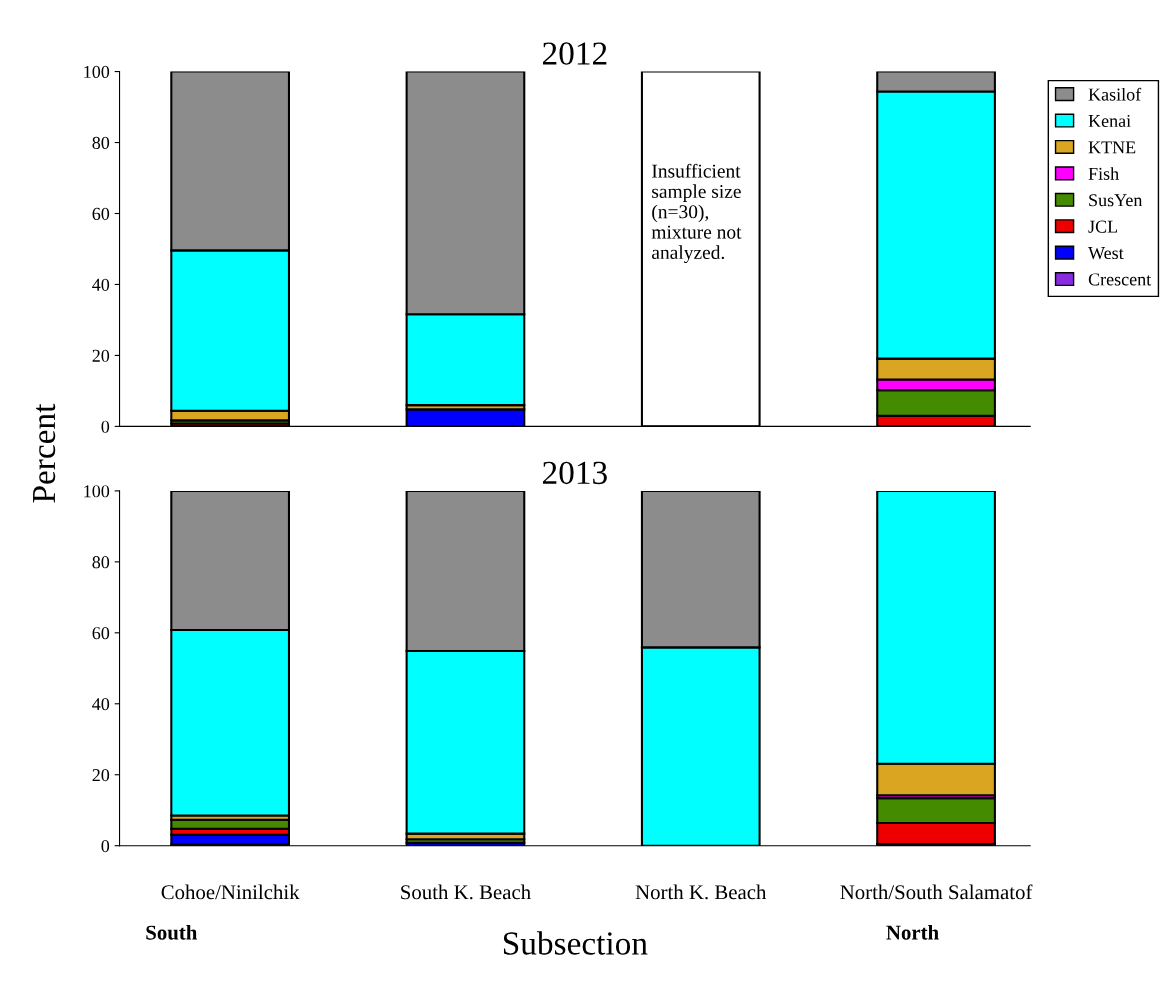 Image resolution: width=1172 pixels, height=1008 pixels. Describe the element at coordinates (575, 943) in the screenshot. I see `x-axis-title: Subsection` at that location.